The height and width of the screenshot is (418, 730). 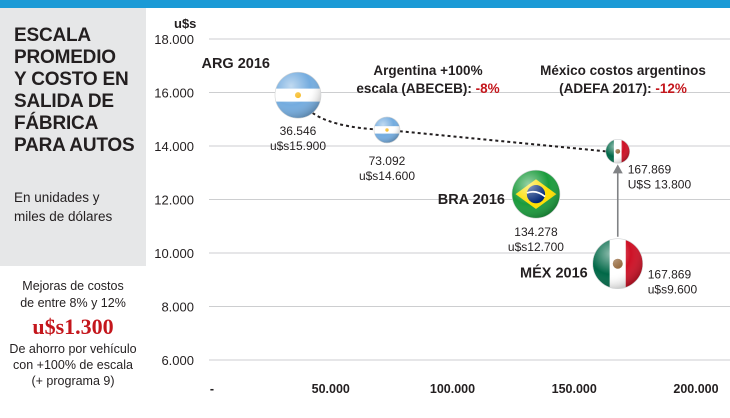 I want to click on ann-mex-line2-text: (ADEFA 2017):, so click(x=607, y=88).